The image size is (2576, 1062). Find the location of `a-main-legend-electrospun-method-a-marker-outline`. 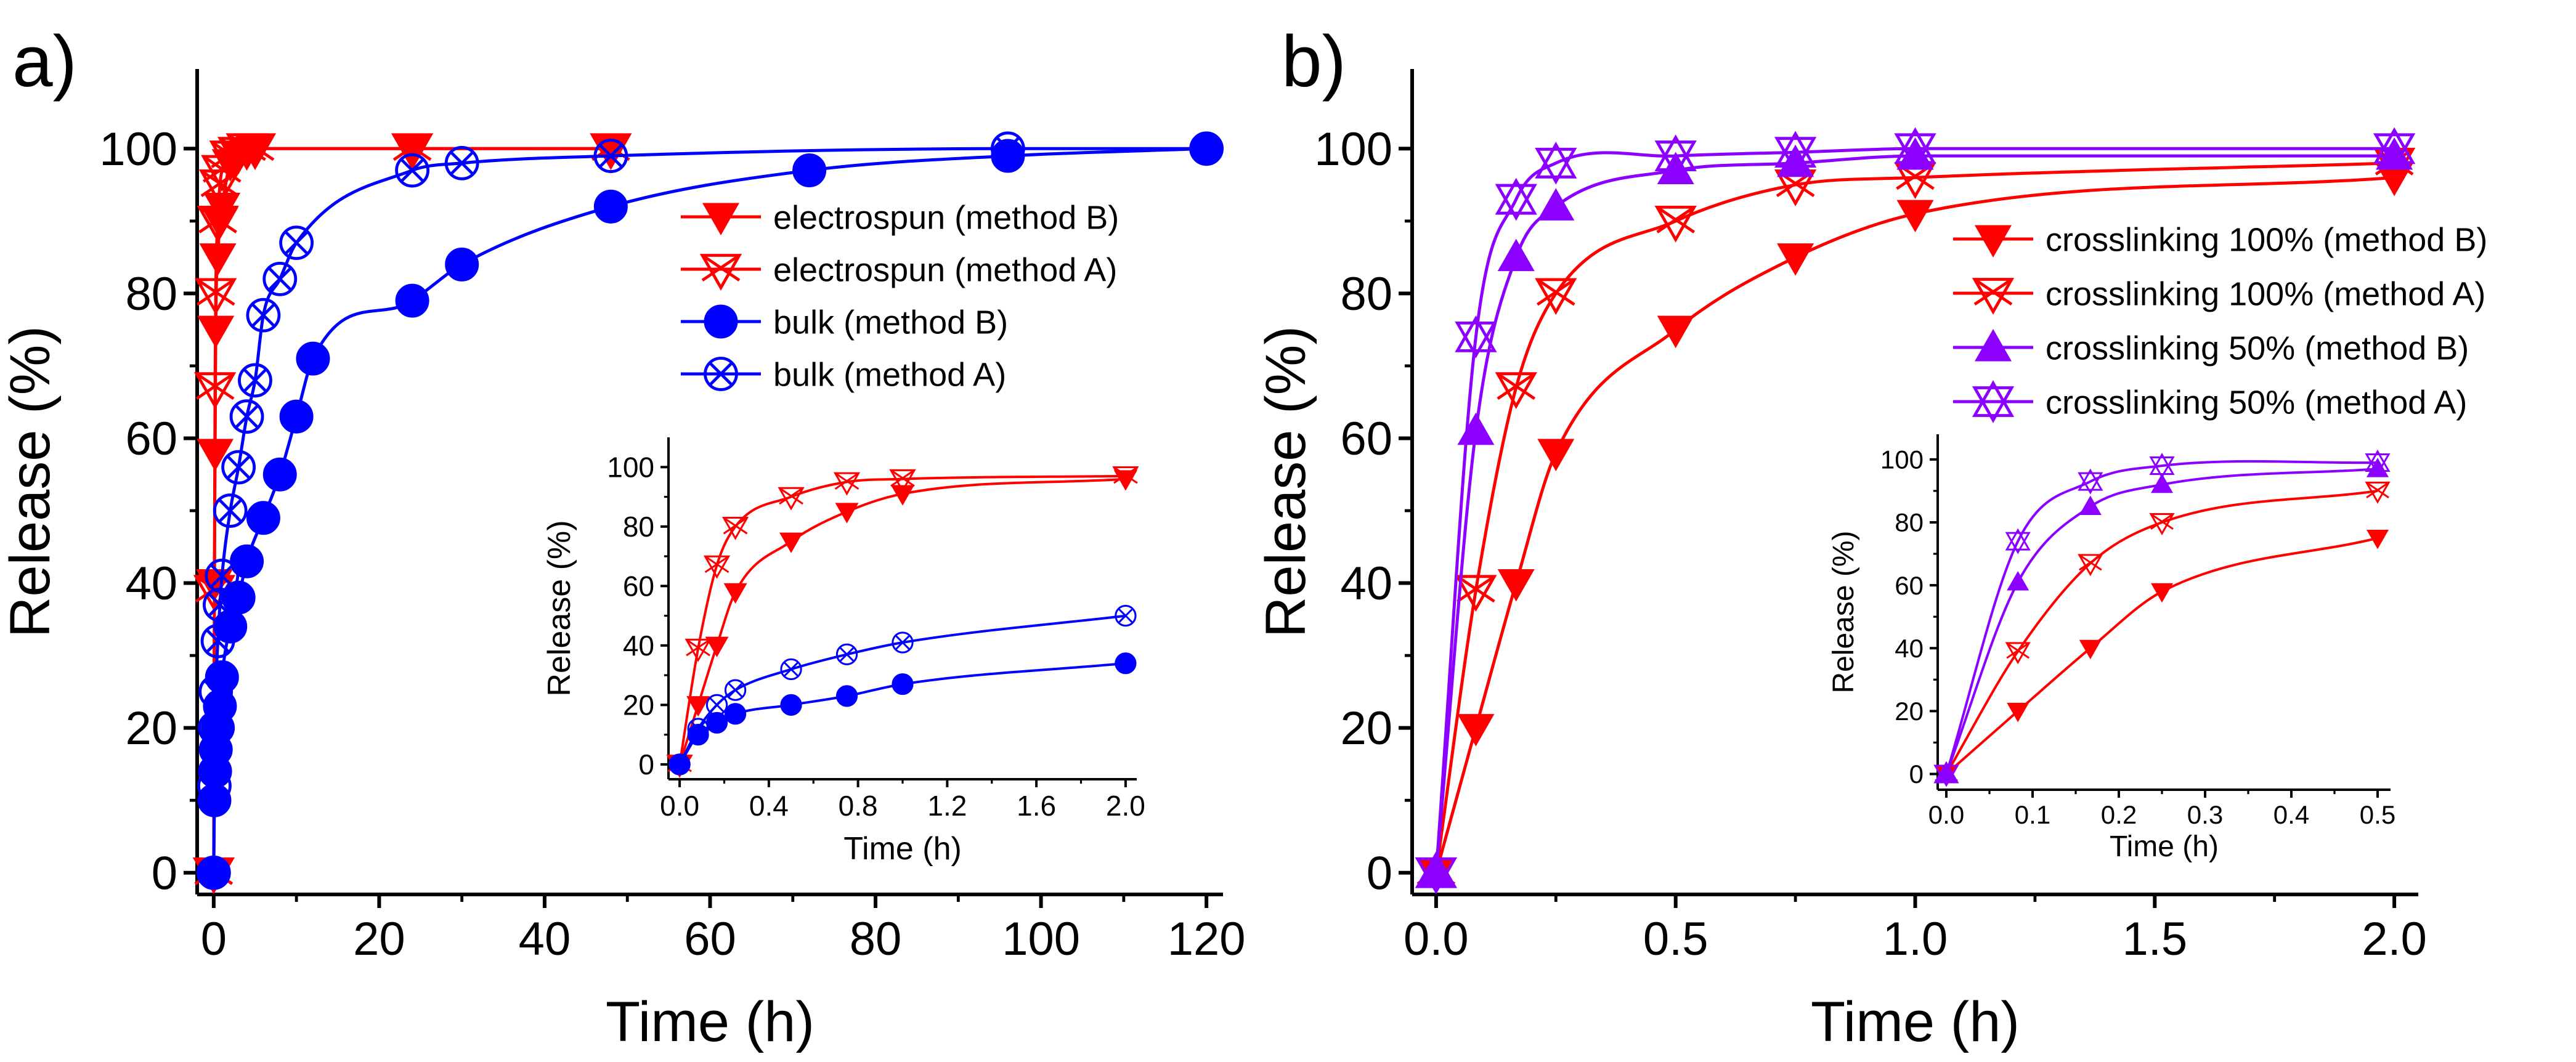

a-main-legend-electrospun-method-a-marker-outline is located at coordinates (720, 272).